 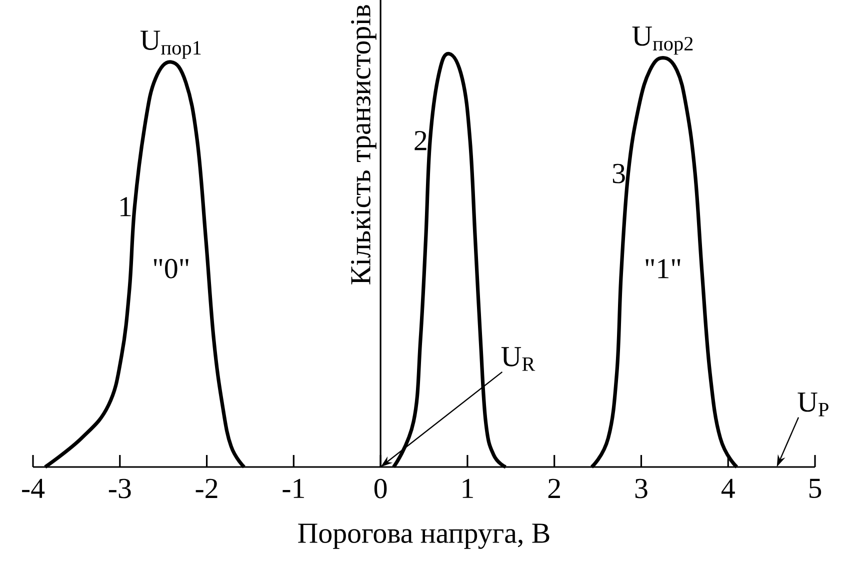 I want to click on x-tick-label: -4, so click(x=33, y=488).